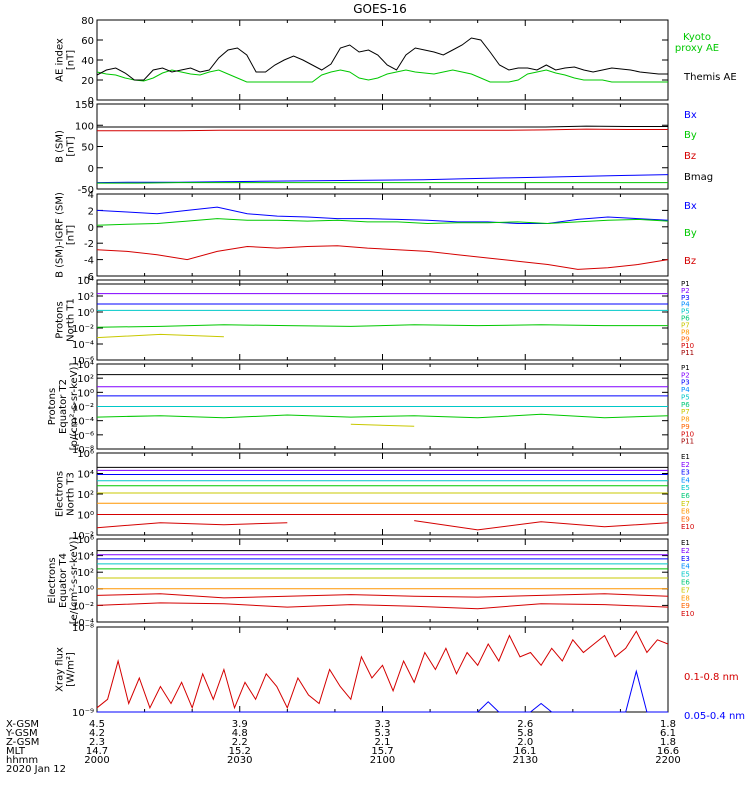 The height and width of the screenshot is (804, 750). Describe the element at coordinates (668, 724) in the screenshot. I see `x-axis-value-X-GSM-4: 1.8` at that location.